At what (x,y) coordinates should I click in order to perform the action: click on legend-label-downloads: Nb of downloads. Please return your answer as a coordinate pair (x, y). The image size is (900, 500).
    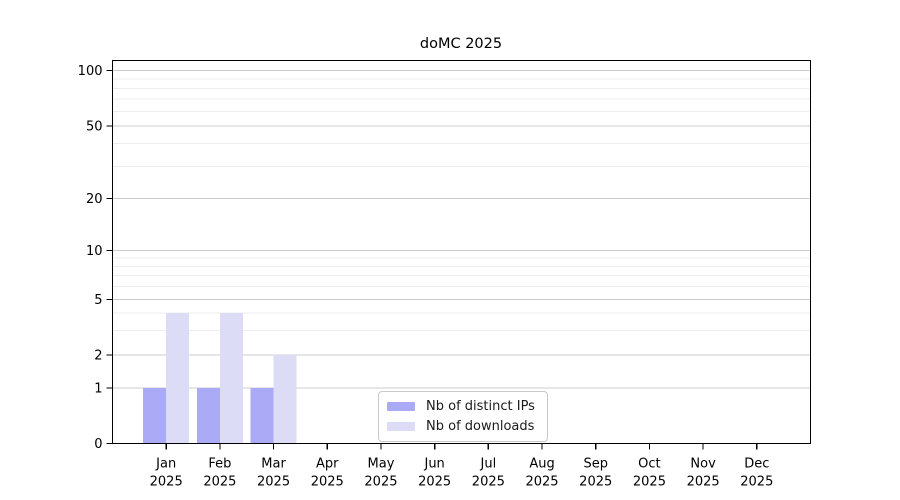
    Looking at the image, I should click on (480, 426).